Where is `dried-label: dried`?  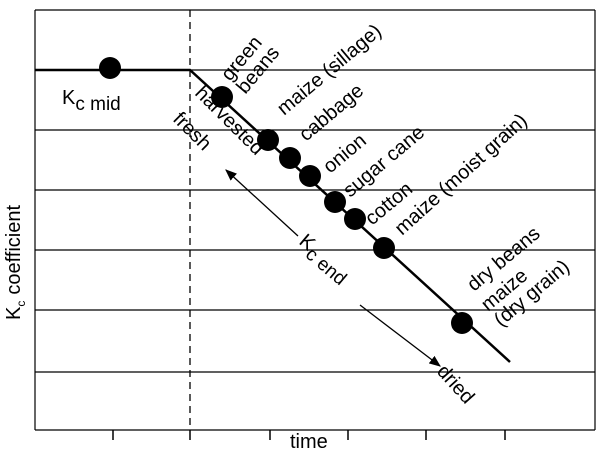
dried-label: dried is located at coordinates (455, 385).